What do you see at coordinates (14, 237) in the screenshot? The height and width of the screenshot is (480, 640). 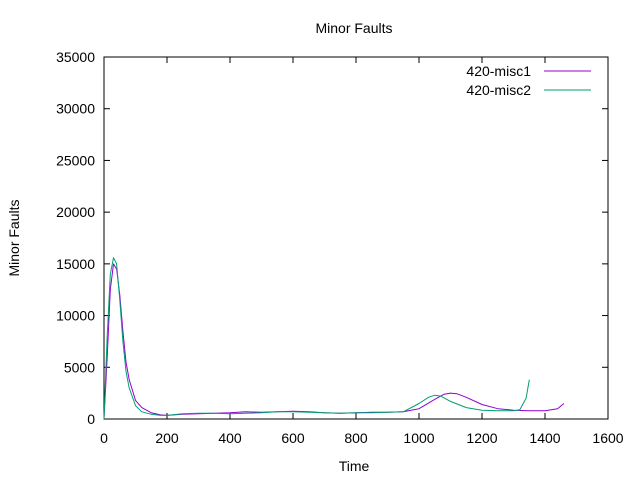 I see `y-axis-label: Minor Faults` at bounding box center [14, 237].